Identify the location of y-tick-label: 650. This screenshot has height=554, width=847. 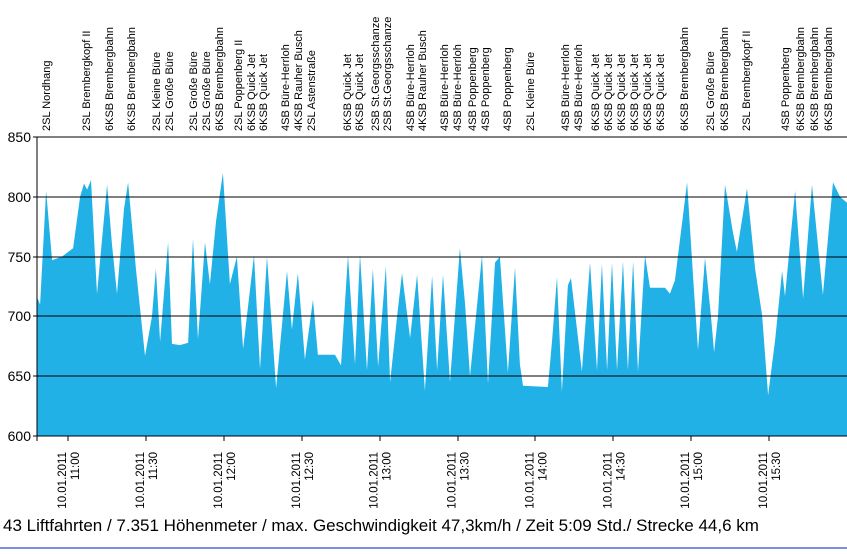
(20, 376).